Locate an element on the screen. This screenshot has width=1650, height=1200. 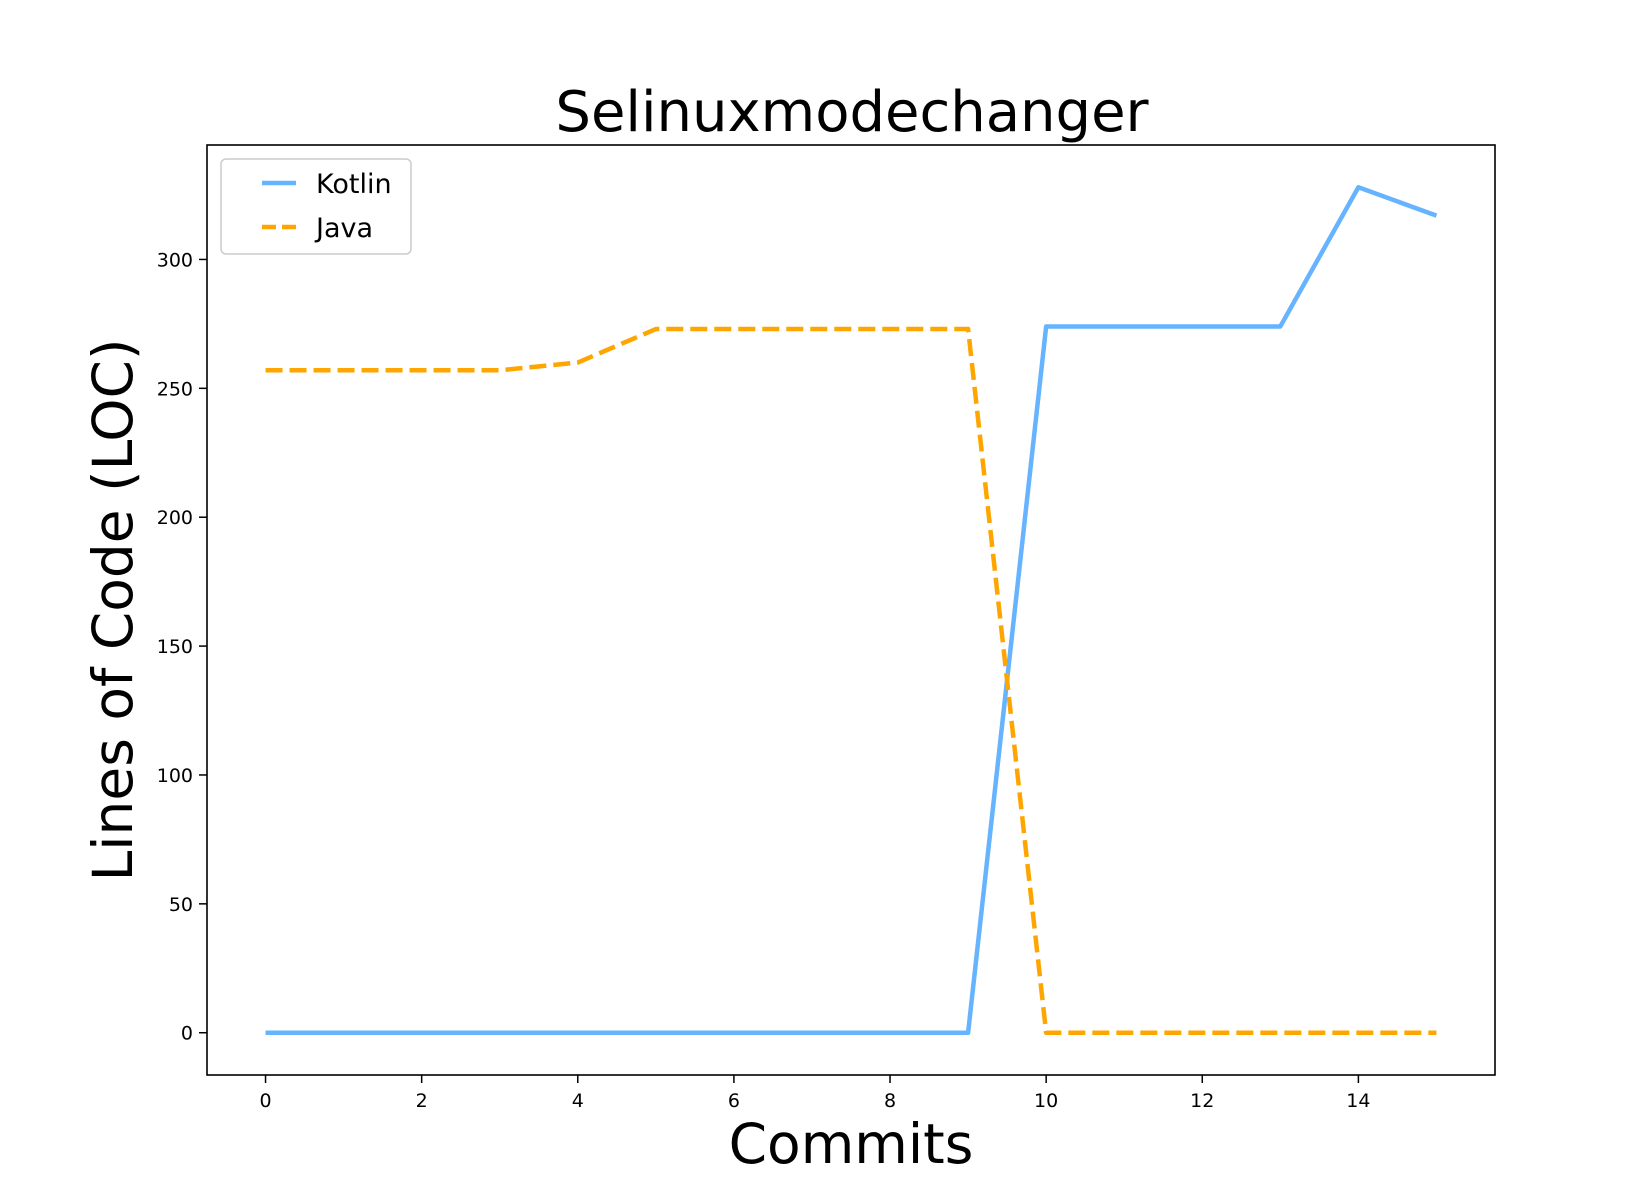
legend-label-java: Java is located at coordinates (343, 228).